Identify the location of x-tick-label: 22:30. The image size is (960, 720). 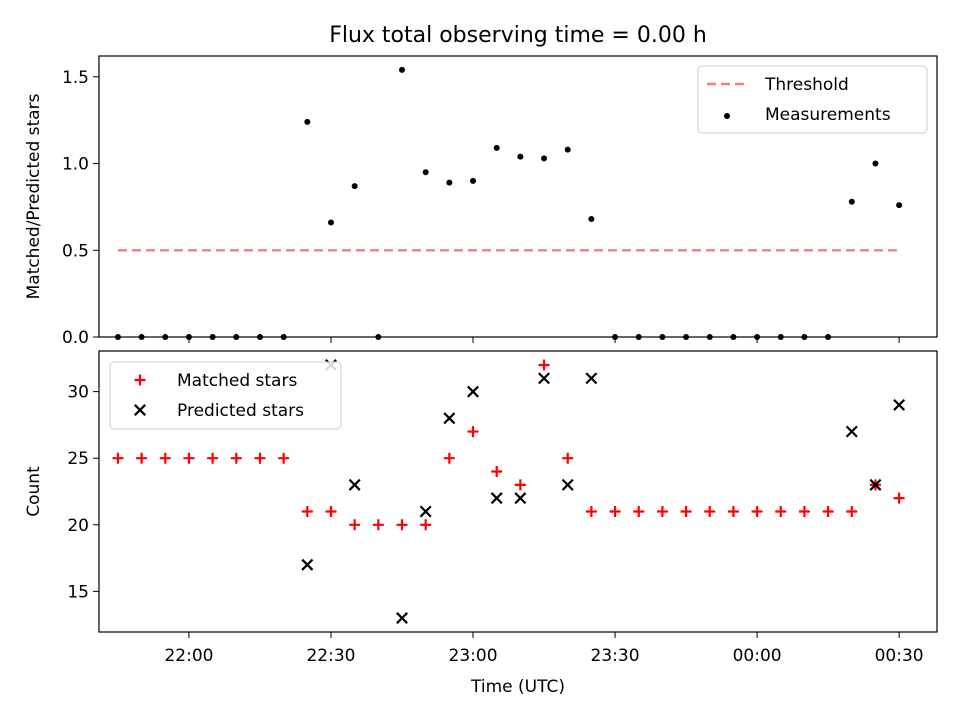
(330, 656).